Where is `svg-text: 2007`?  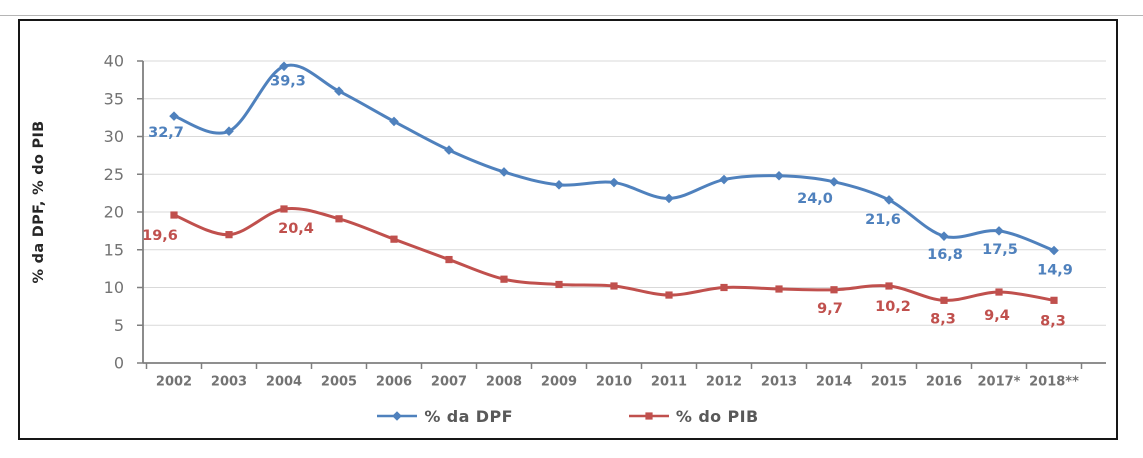 svg-text: 2007 is located at coordinates (449, 382).